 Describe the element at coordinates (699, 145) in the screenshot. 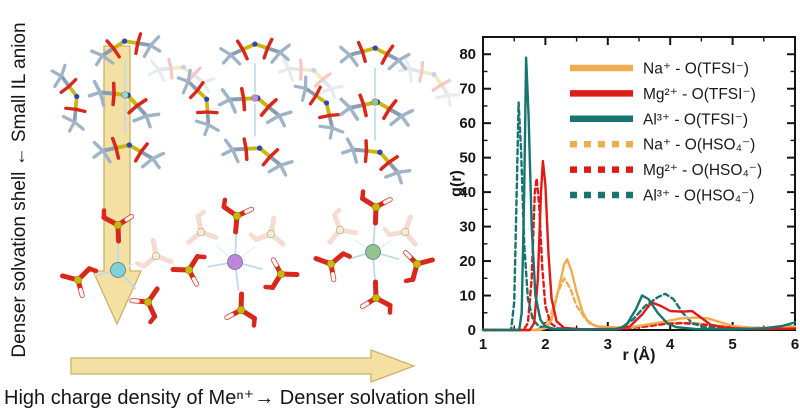

I see `legend-label: Na⁺ - O(HSO₄⁻)` at that location.